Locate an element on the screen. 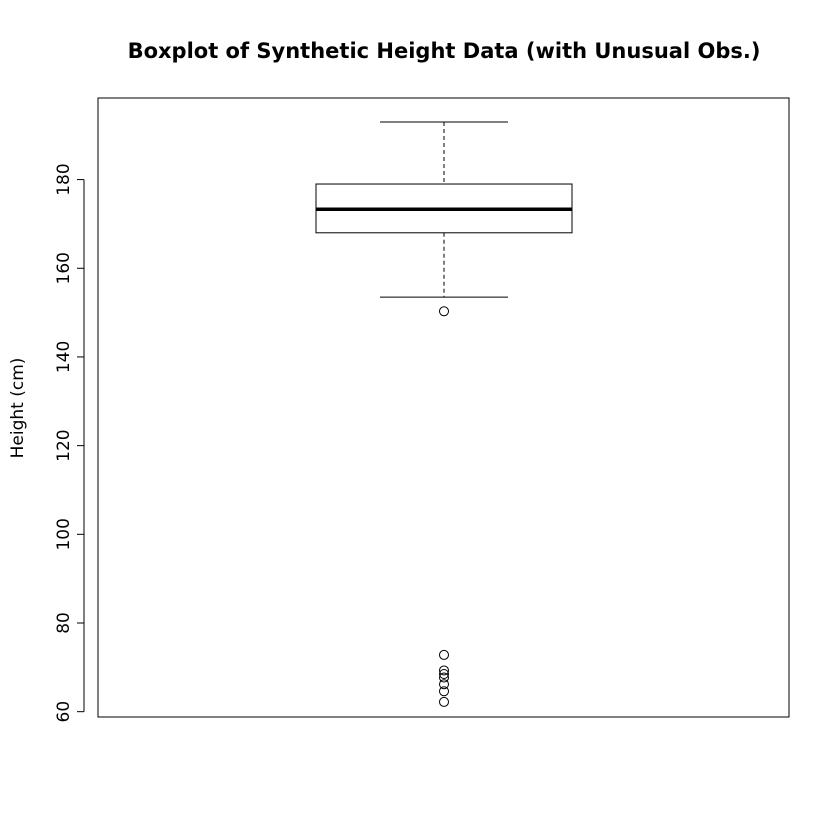 The image size is (840, 840). y-tick-label: 160 is located at coordinates (64, 268).